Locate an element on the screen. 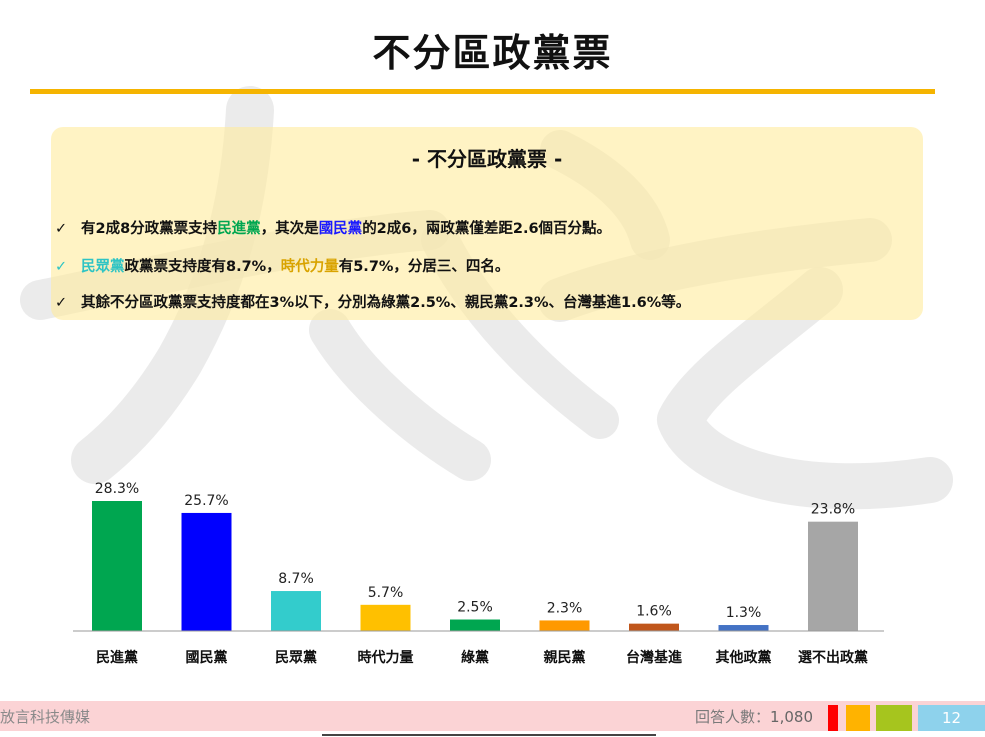 Image resolution: width=985 pixels, height=737 pixels. footer-brand: 放言科技傳媒 is located at coordinates (45, 717).